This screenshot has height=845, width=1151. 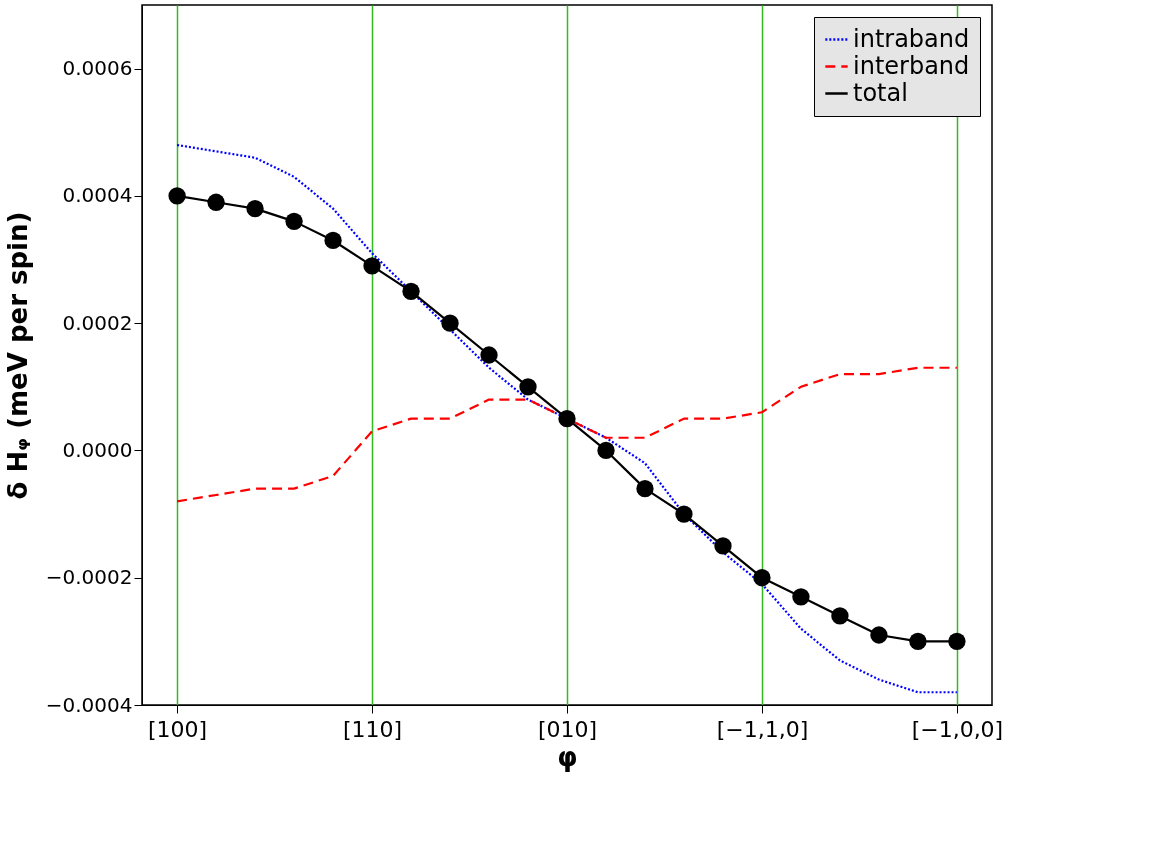 I want to click on x-tick-label: [−1,1,0], so click(x=762, y=729).